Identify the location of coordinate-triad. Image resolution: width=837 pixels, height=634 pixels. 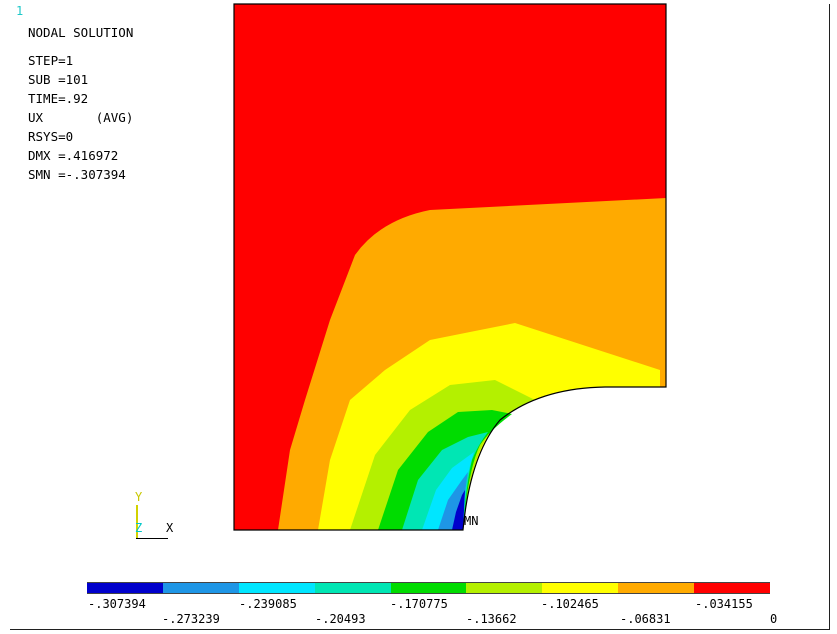
(152, 523).